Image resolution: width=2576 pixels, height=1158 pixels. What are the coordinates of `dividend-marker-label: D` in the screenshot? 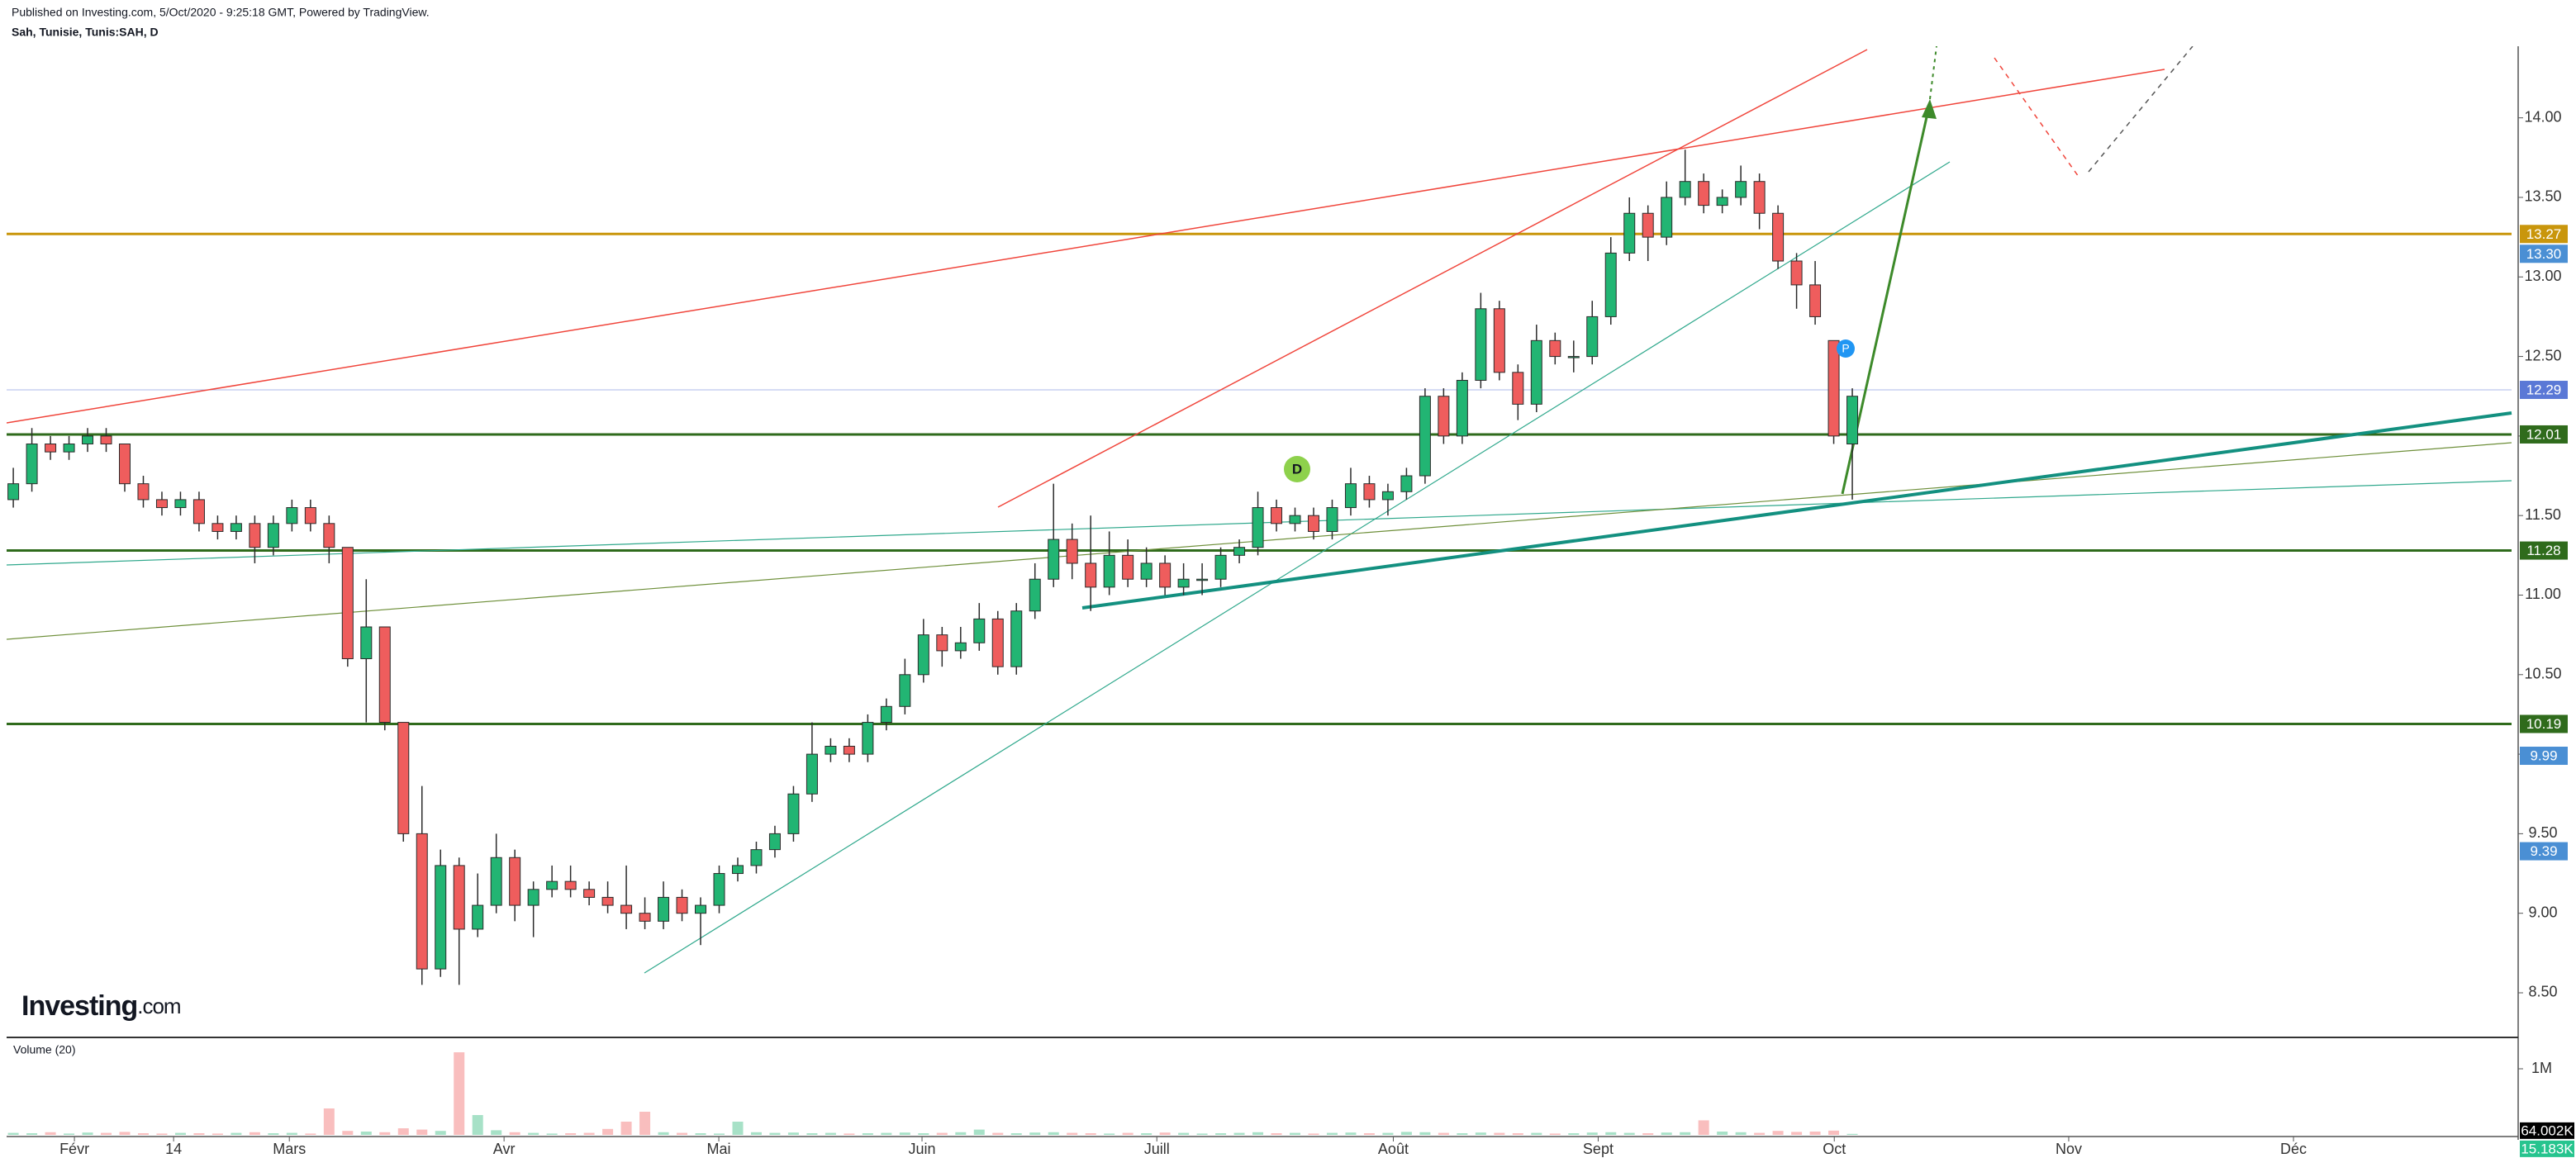 It's located at (1297, 469).